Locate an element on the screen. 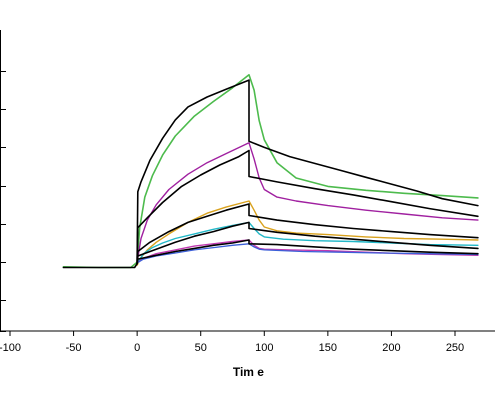 The image size is (495, 405). series-line-2-orange is located at coordinates (307, 233).